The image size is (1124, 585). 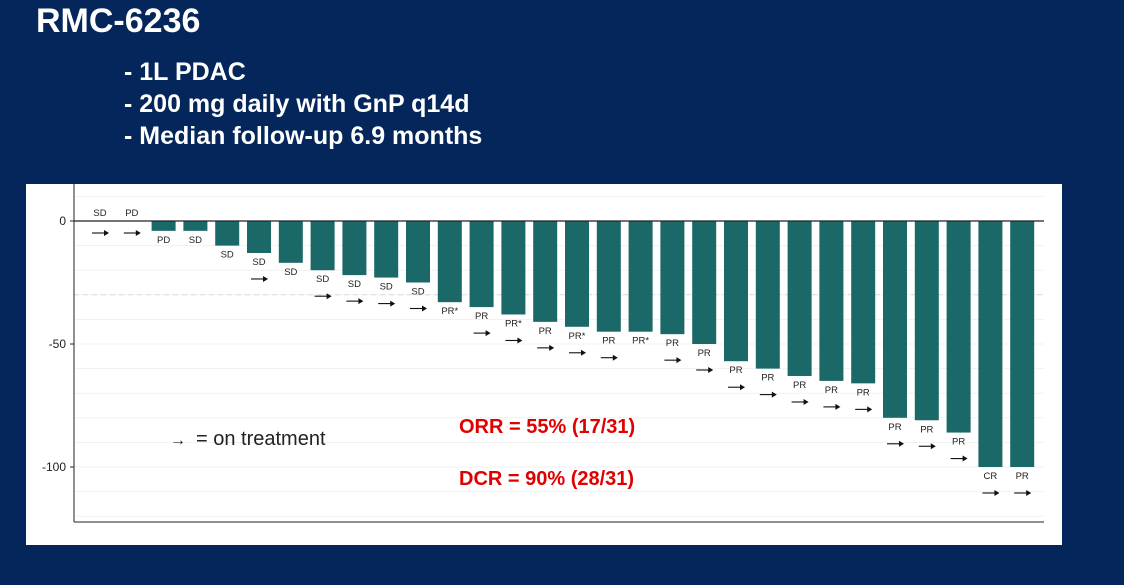 I want to click on bullet-item: - 1L PDAC, so click(x=185, y=72).